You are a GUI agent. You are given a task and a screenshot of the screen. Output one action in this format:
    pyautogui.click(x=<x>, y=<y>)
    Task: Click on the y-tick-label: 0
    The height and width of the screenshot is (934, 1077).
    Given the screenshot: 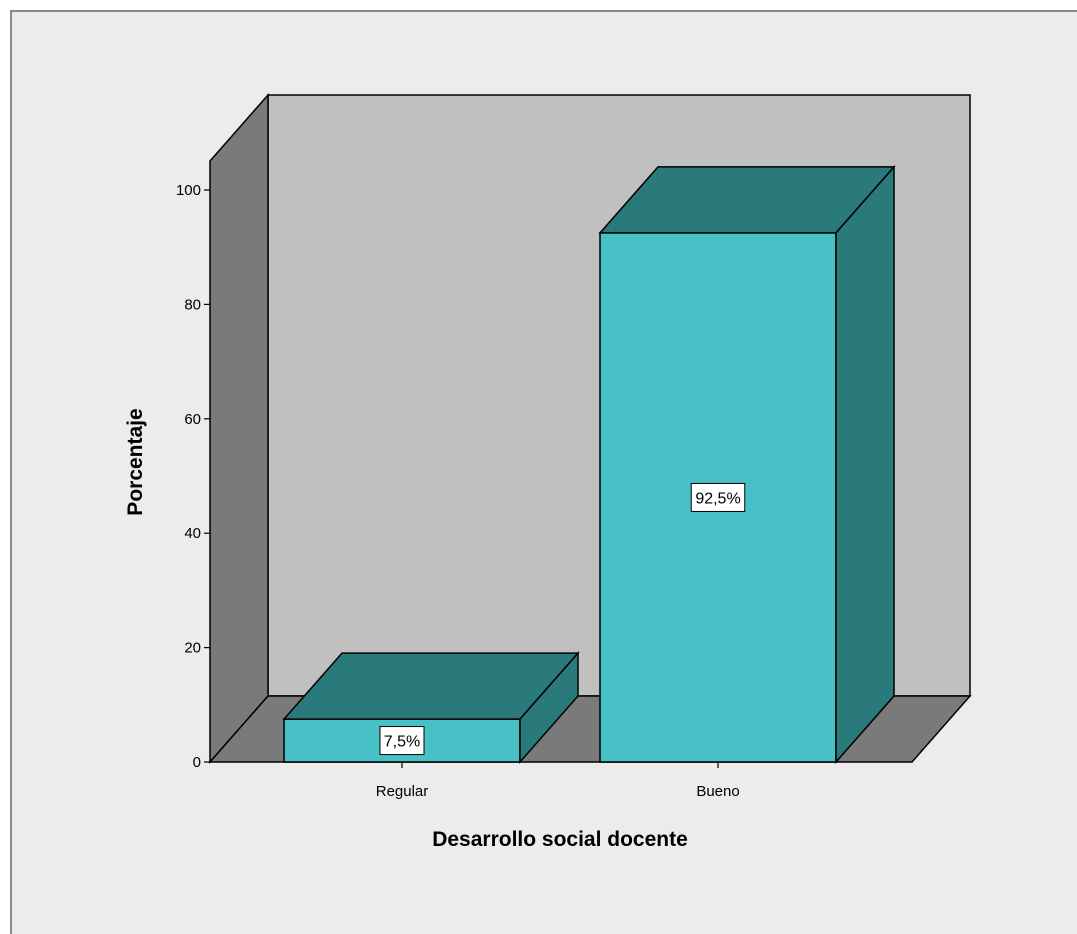 What is the action you would take?
    pyautogui.click(x=197, y=762)
    